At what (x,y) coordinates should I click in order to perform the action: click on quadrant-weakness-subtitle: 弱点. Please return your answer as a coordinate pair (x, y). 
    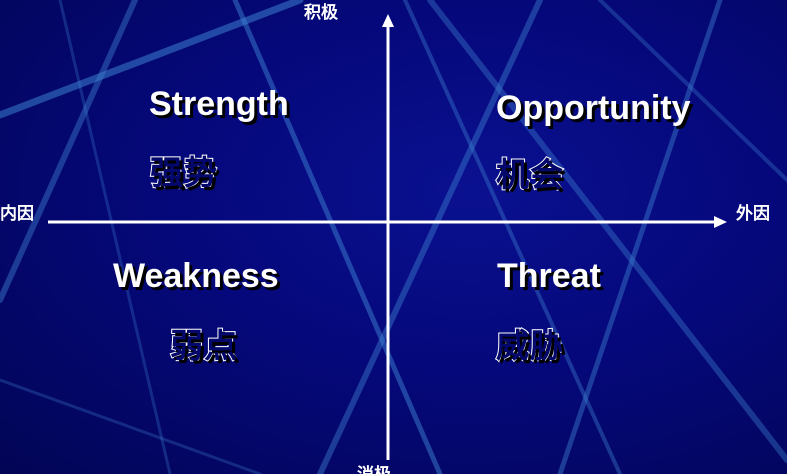
    Looking at the image, I should click on (203, 346).